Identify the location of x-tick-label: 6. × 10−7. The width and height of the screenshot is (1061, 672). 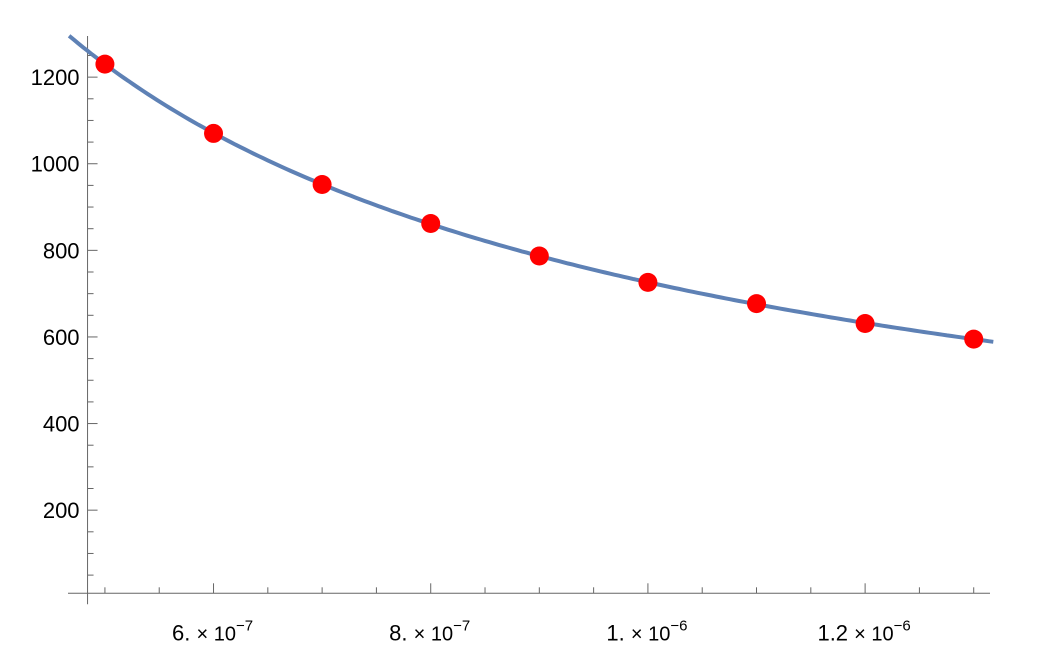
(212, 631).